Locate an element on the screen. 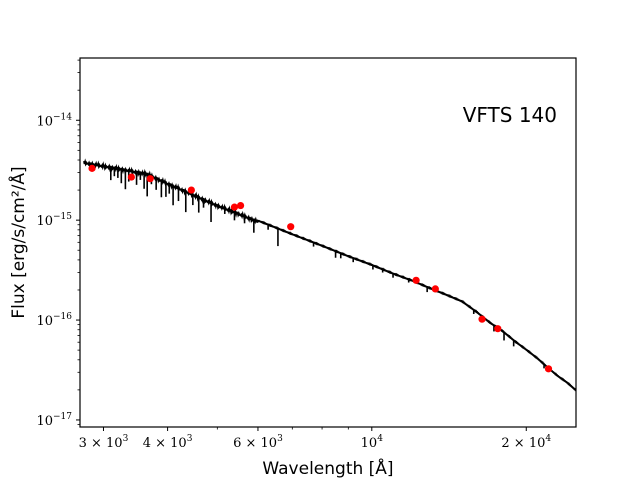 This screenshot has width=640, height=480. star-name-annotation: VFTS 140 is located at coordinates (510, 115).